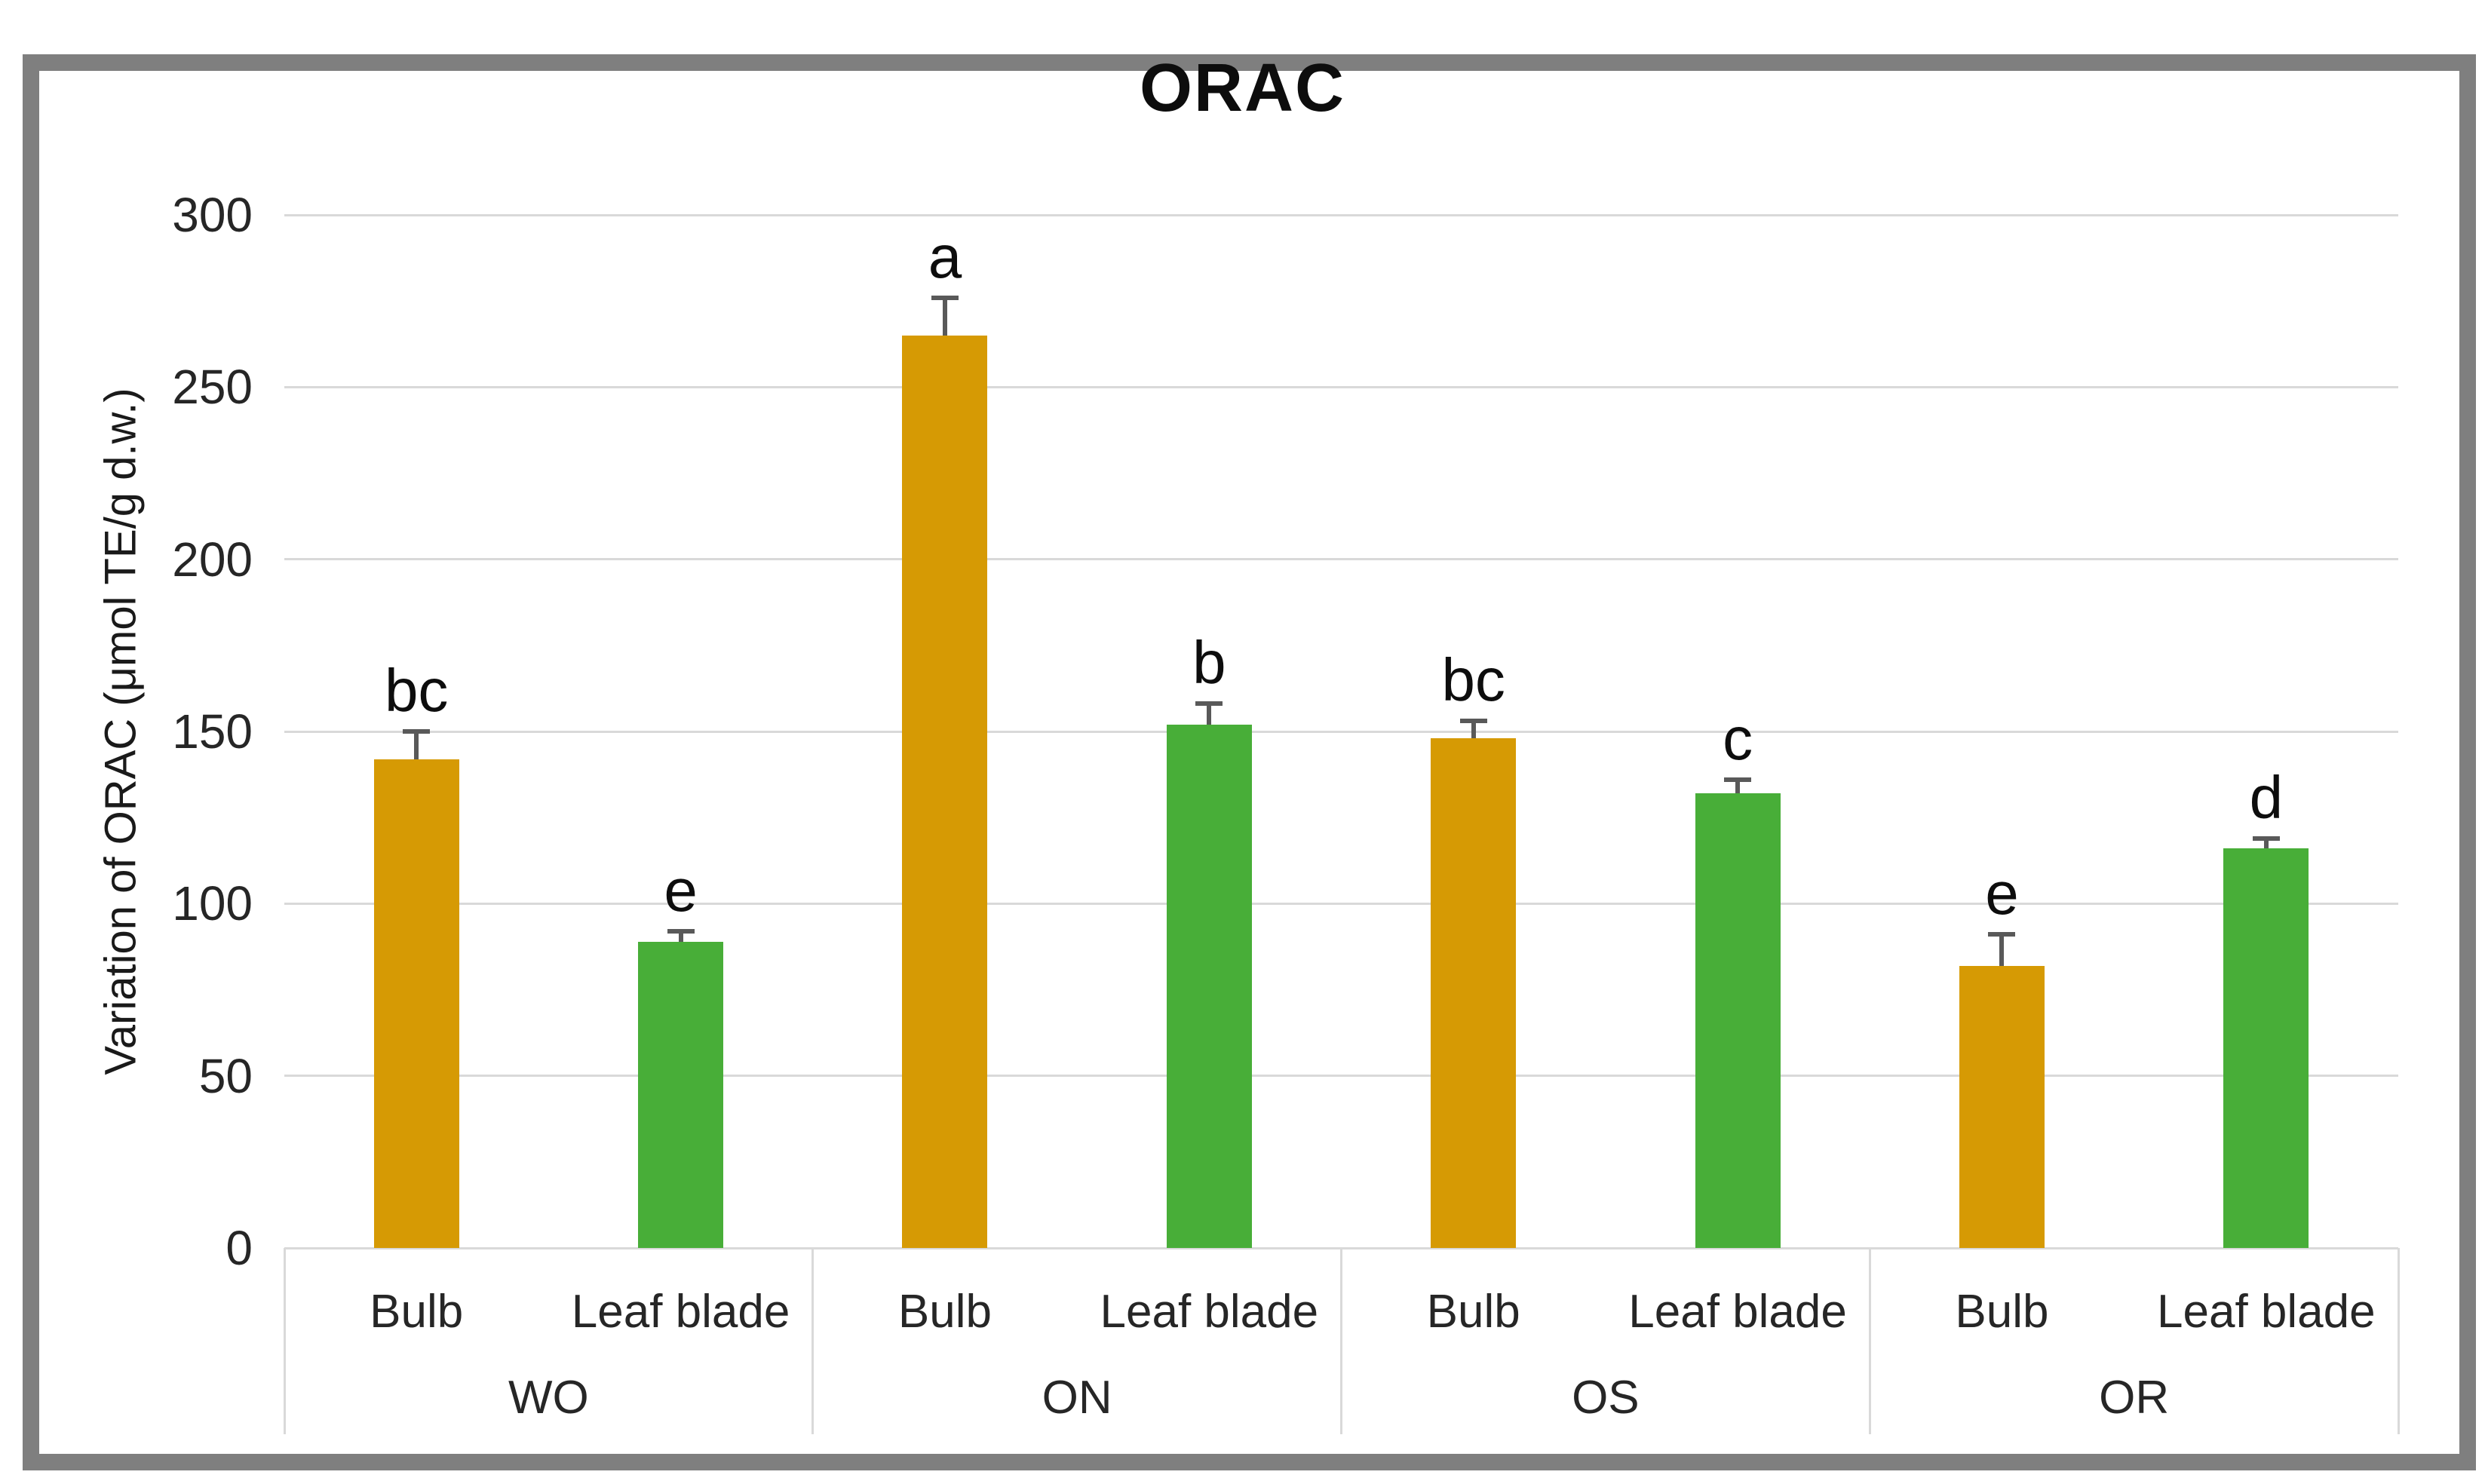  What do you see at coordinates (212, 731) in the screenshot?
I see `y-tick-label: 150` at bounding box center [212, 731].